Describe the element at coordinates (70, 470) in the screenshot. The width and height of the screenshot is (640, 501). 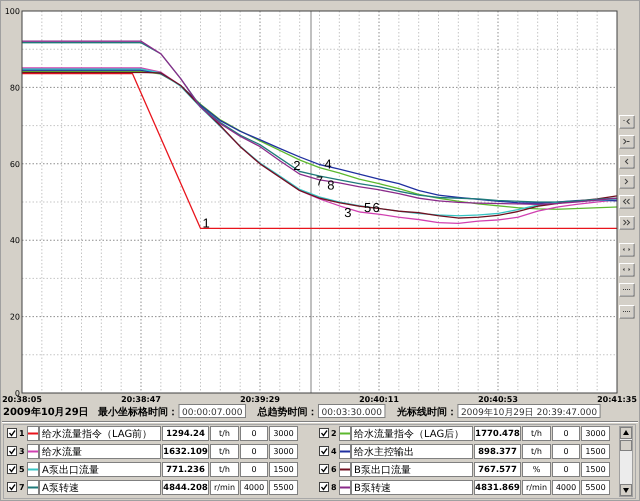
I see `legend-label: A泵出口流量` at that location.